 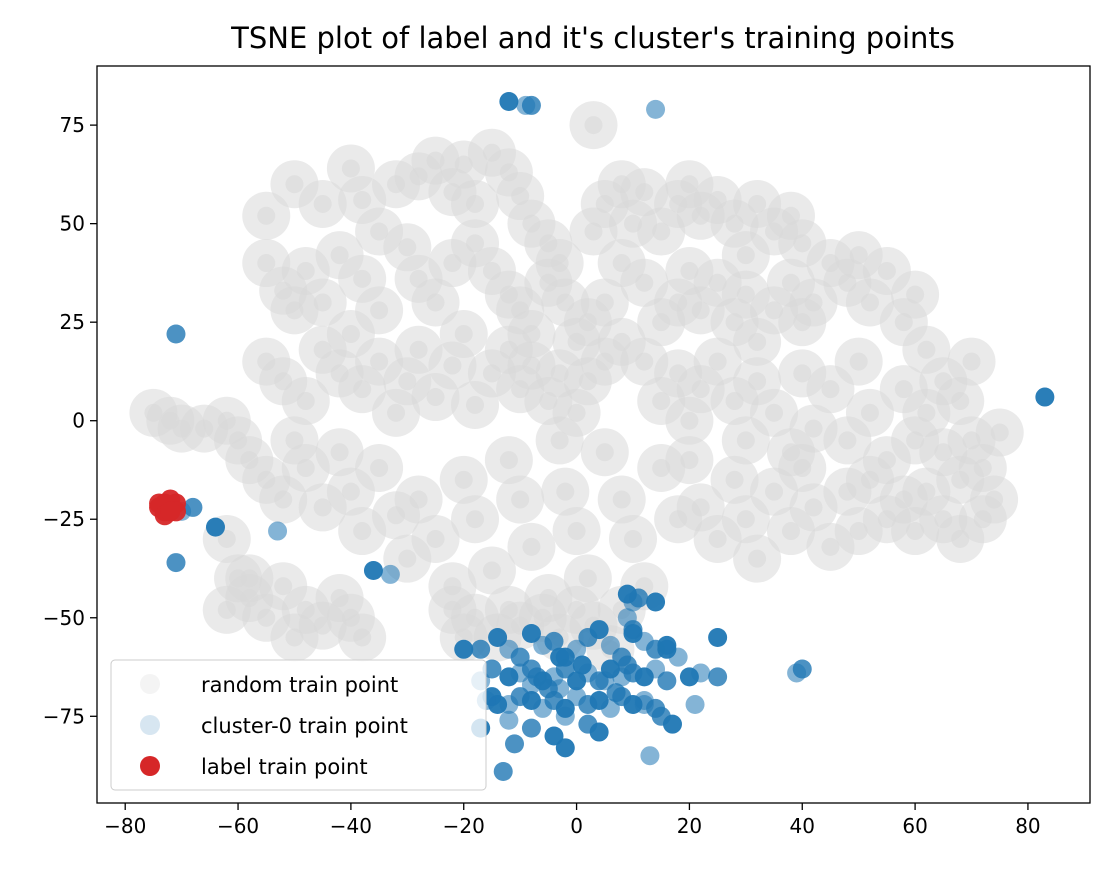 I want to click on x-tick-label: −40, so click(x=351, y=826).